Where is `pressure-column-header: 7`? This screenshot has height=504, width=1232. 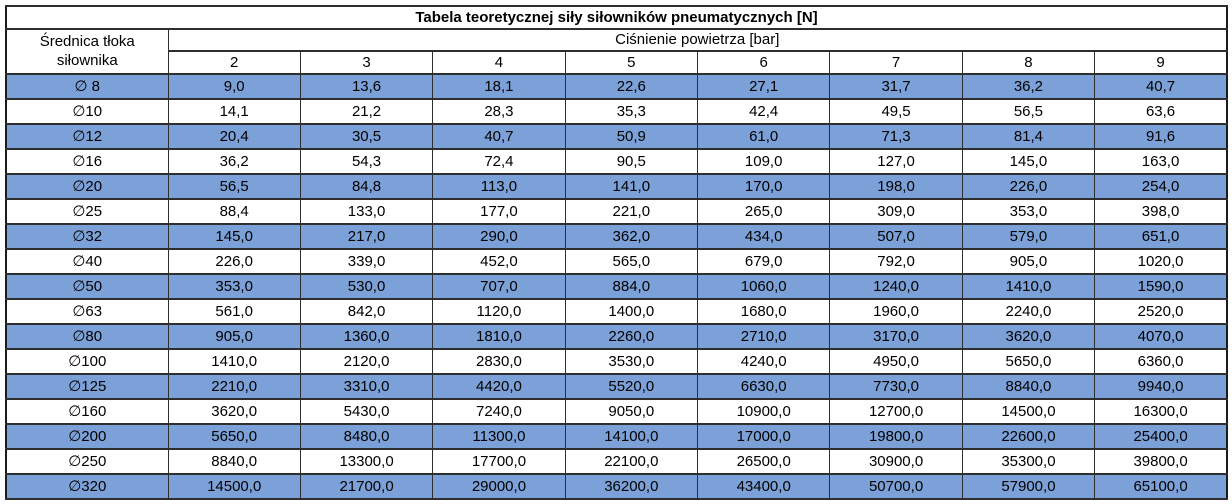
pressure-column-header: 7 is located at coordinates (896, 62).